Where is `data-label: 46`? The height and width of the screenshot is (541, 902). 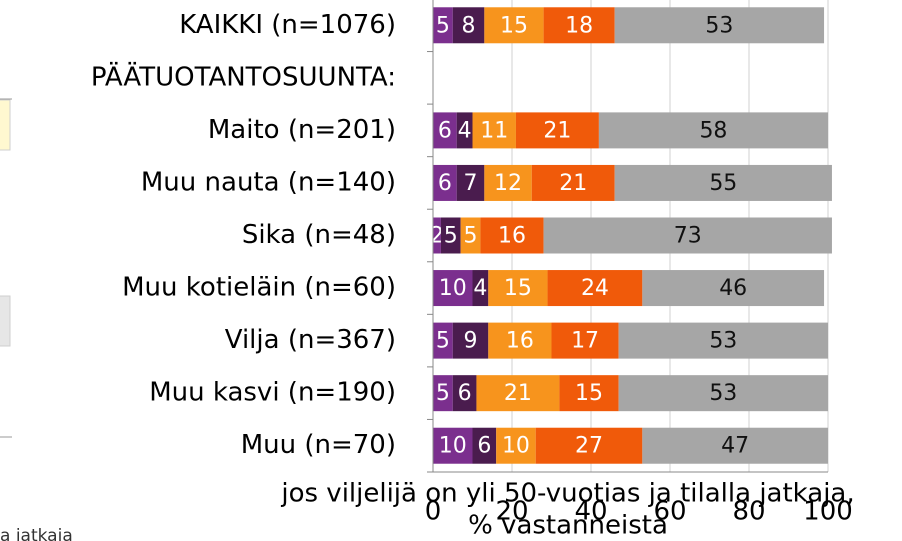 data-label: 46 is located at coordinates (733, 288).